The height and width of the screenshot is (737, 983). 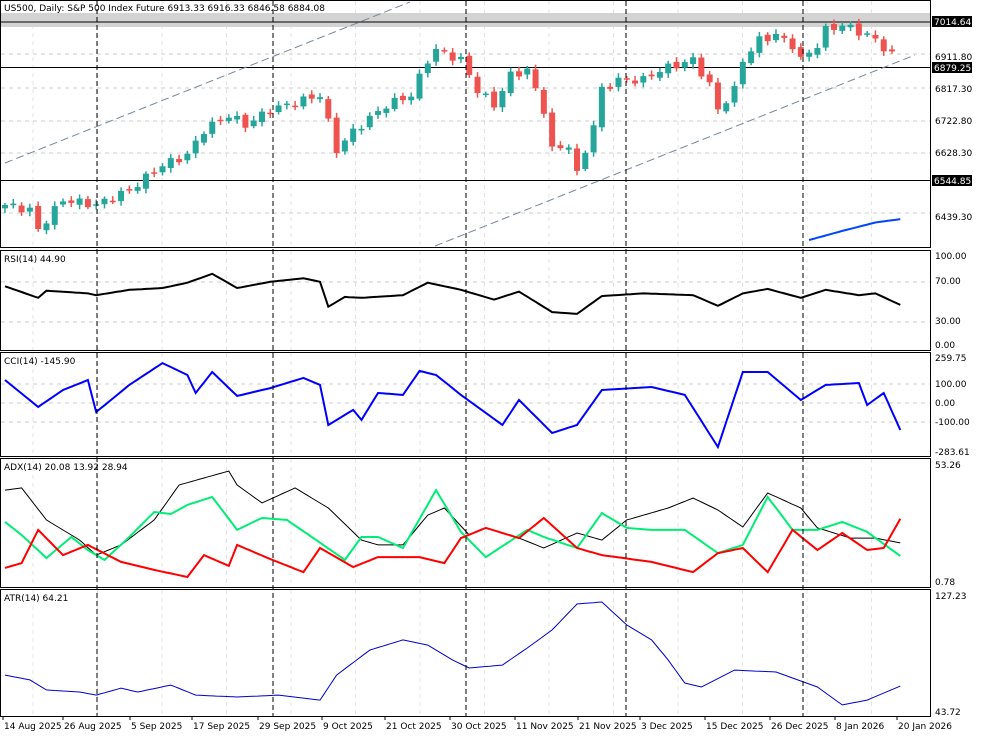 I want to click on cci-line, so click(x=453, y=405).